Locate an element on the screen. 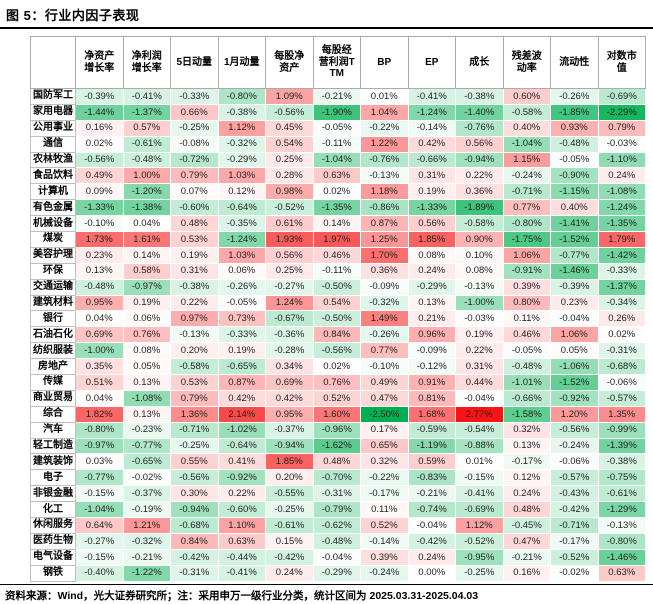  heatmap-cell: -0.14% is located at coordinates (431, 128).